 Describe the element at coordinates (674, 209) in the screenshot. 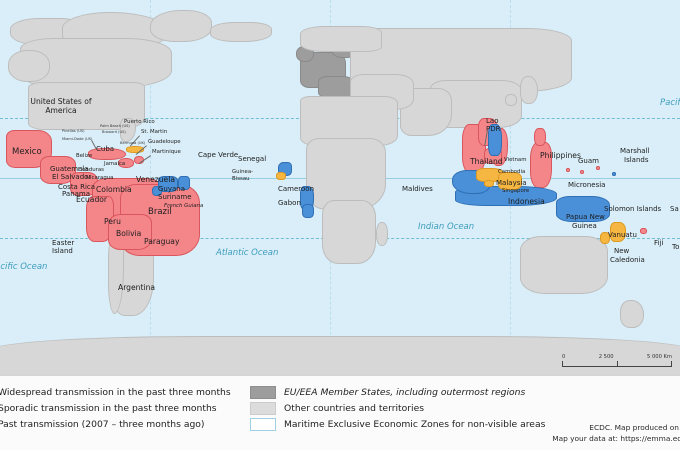

I see `label-samoa-clipped: Sa` at that location.